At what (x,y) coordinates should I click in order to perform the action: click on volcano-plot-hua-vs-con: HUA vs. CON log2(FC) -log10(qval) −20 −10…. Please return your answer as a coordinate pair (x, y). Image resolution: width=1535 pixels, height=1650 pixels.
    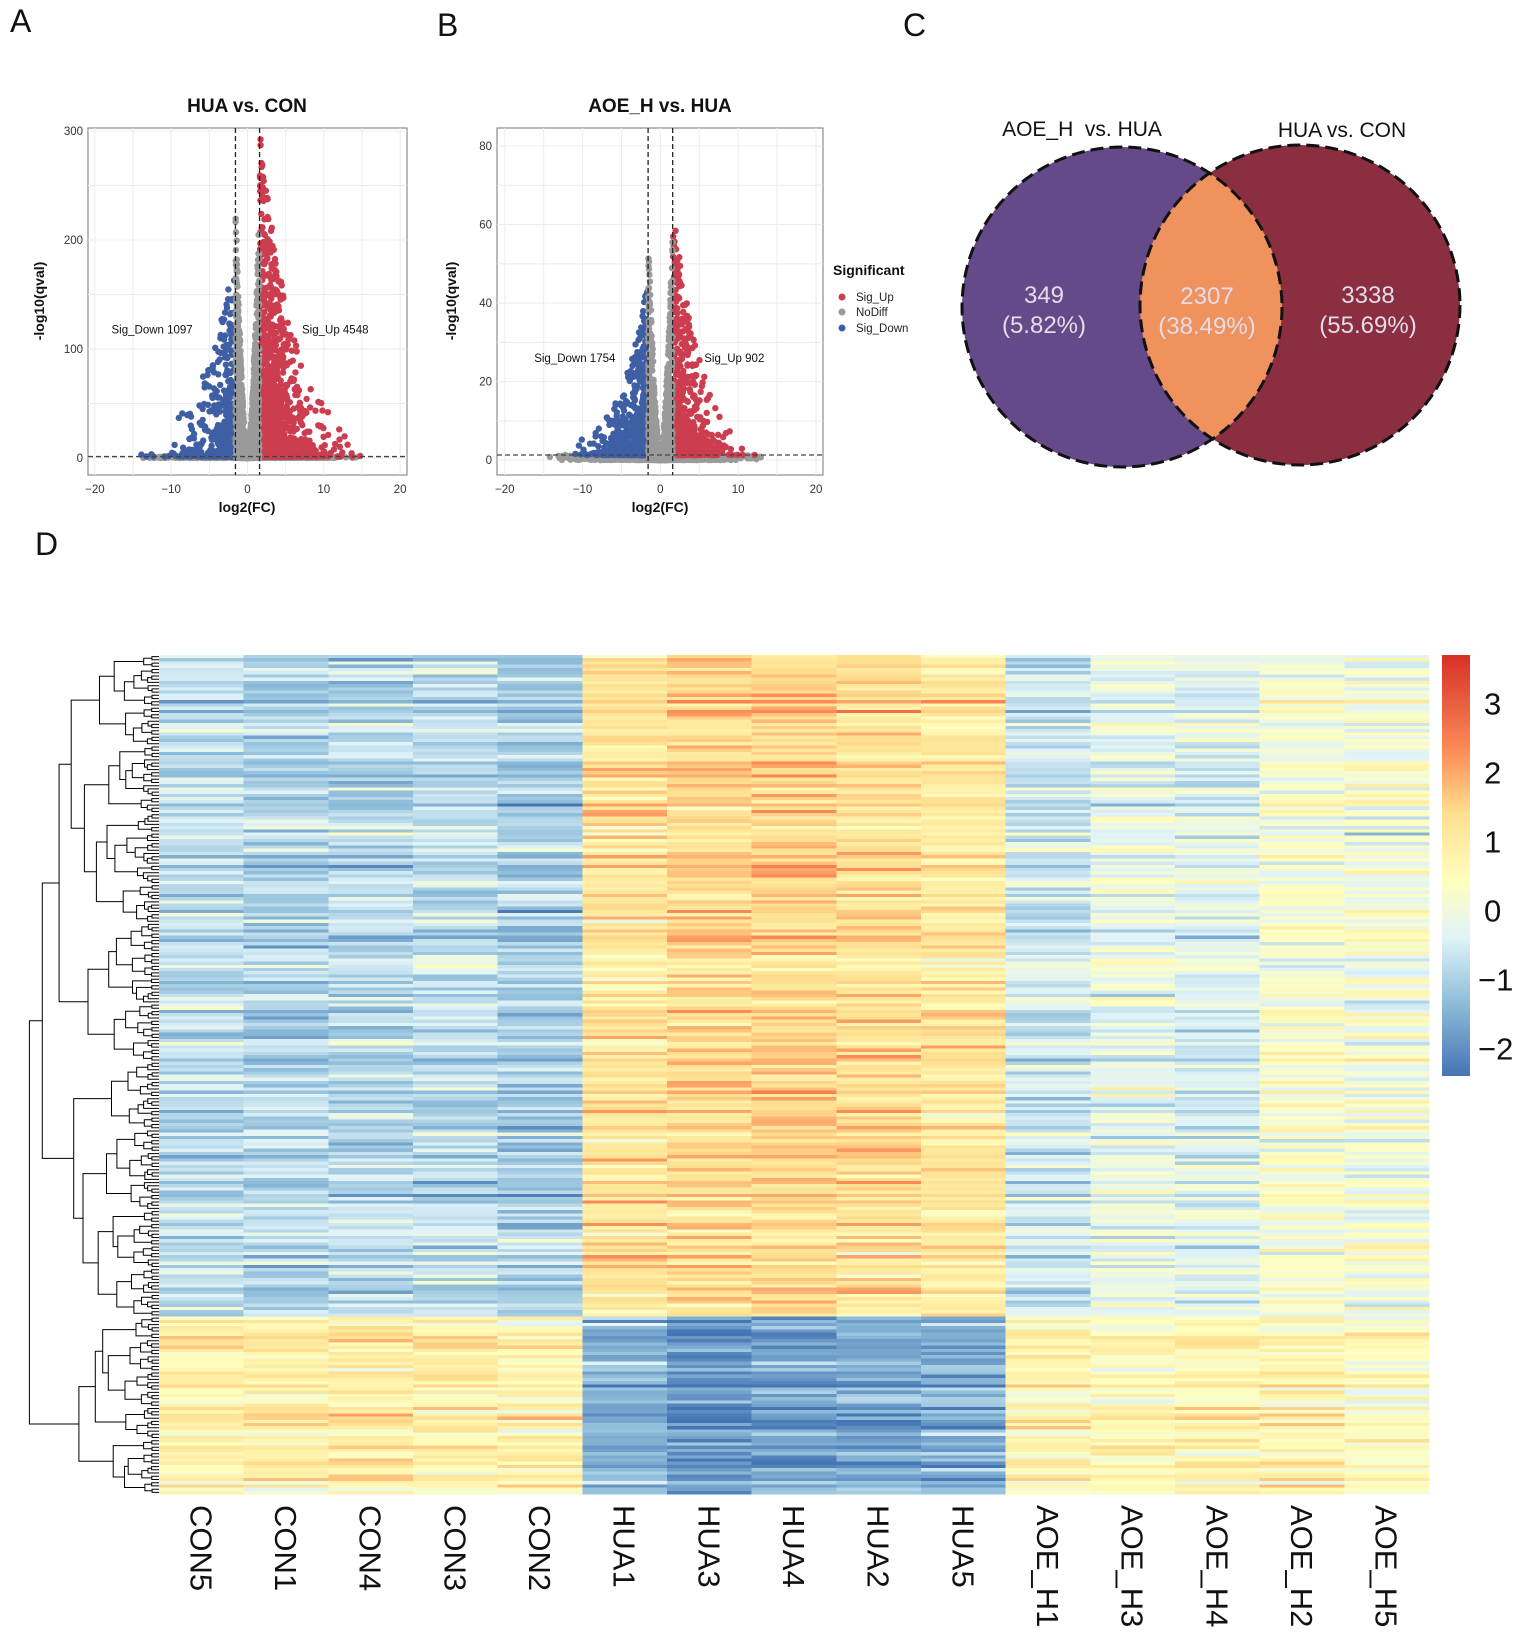
    Looking at the image, I should click on (219, 305).